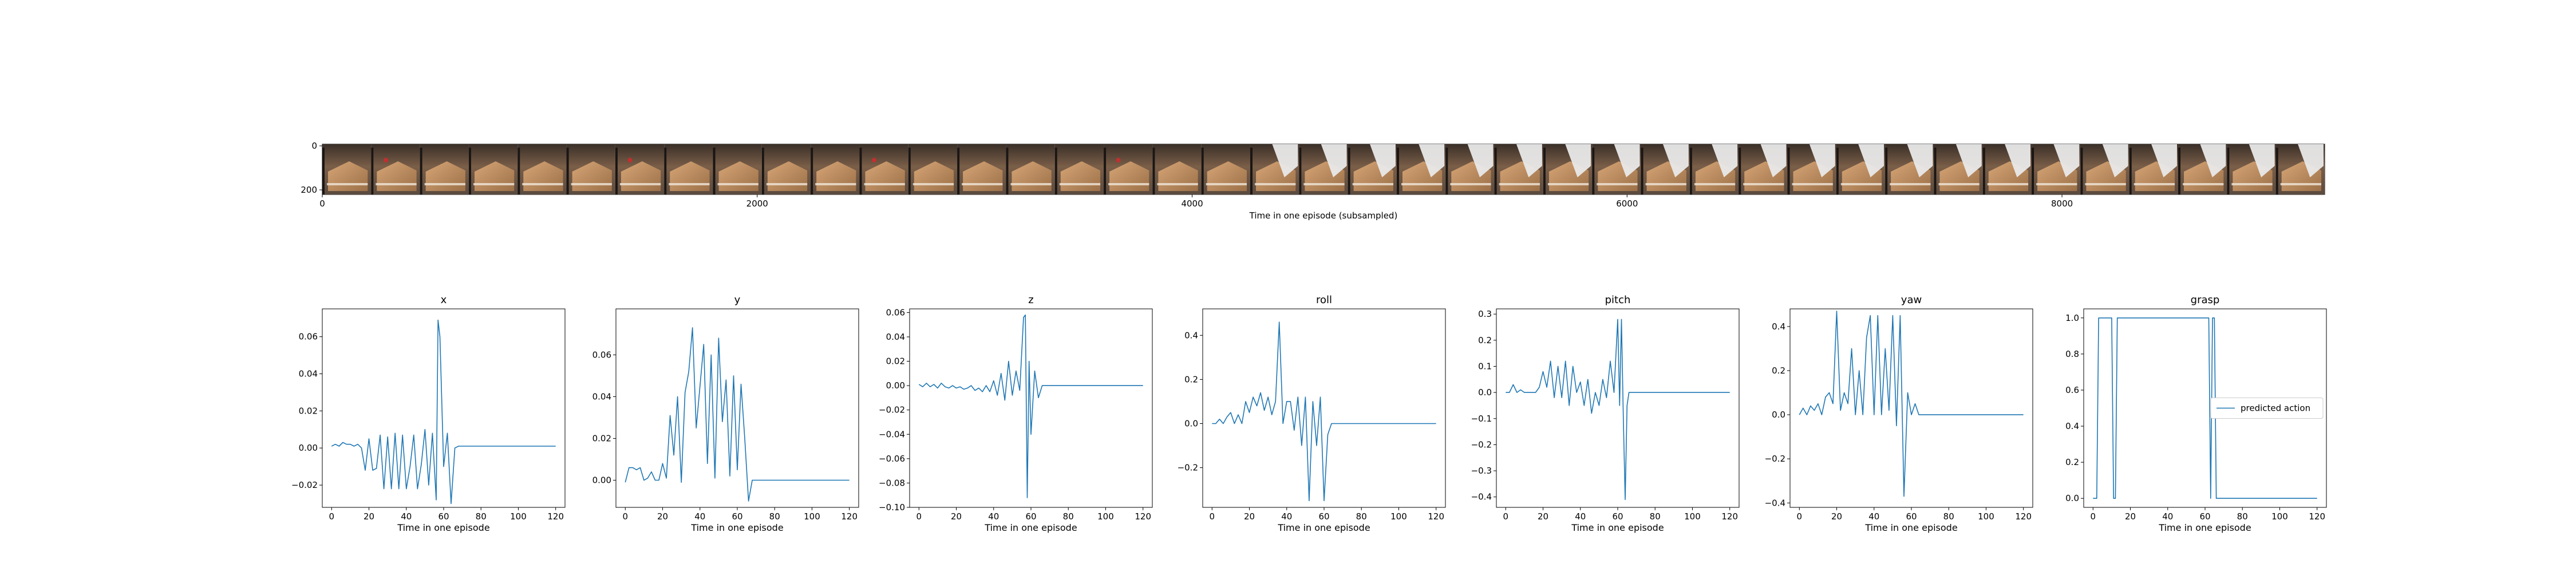  What do you see at coordinates (737, 300) in the screenshot?
I see `subplot-title: y` at bounding box center [737, 300].